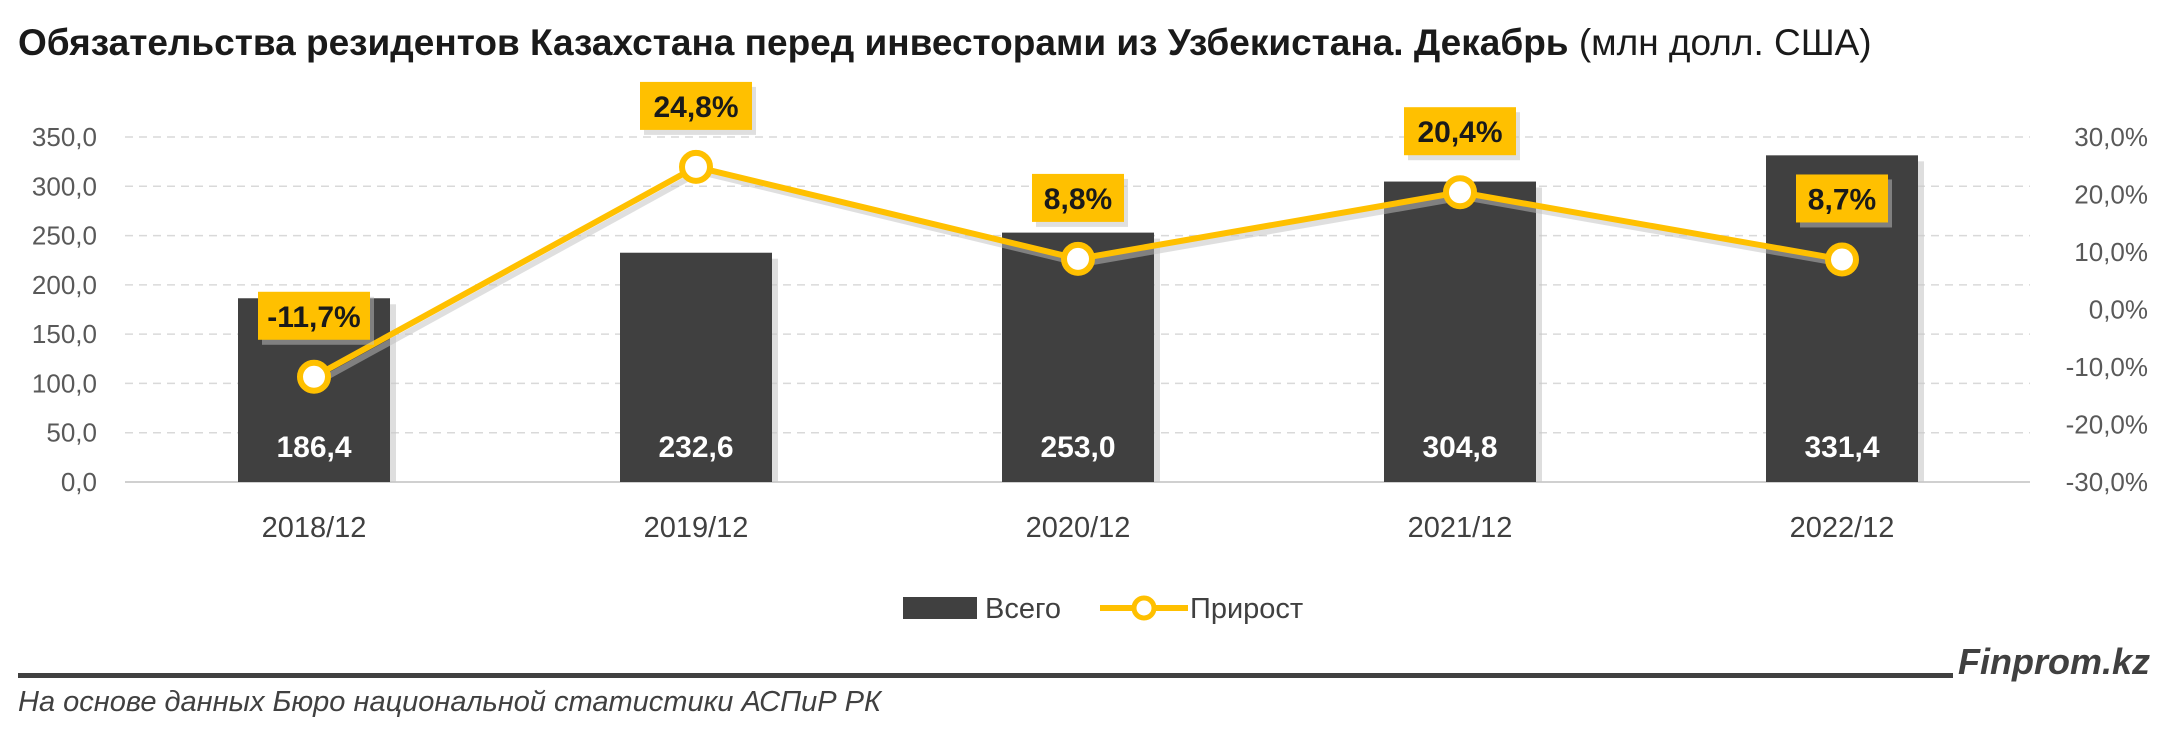  What do you see at coordinates (64, 236) in the screenshot?
I see `y-left-tick-label: 250,0` at bounding box center [64, 236].